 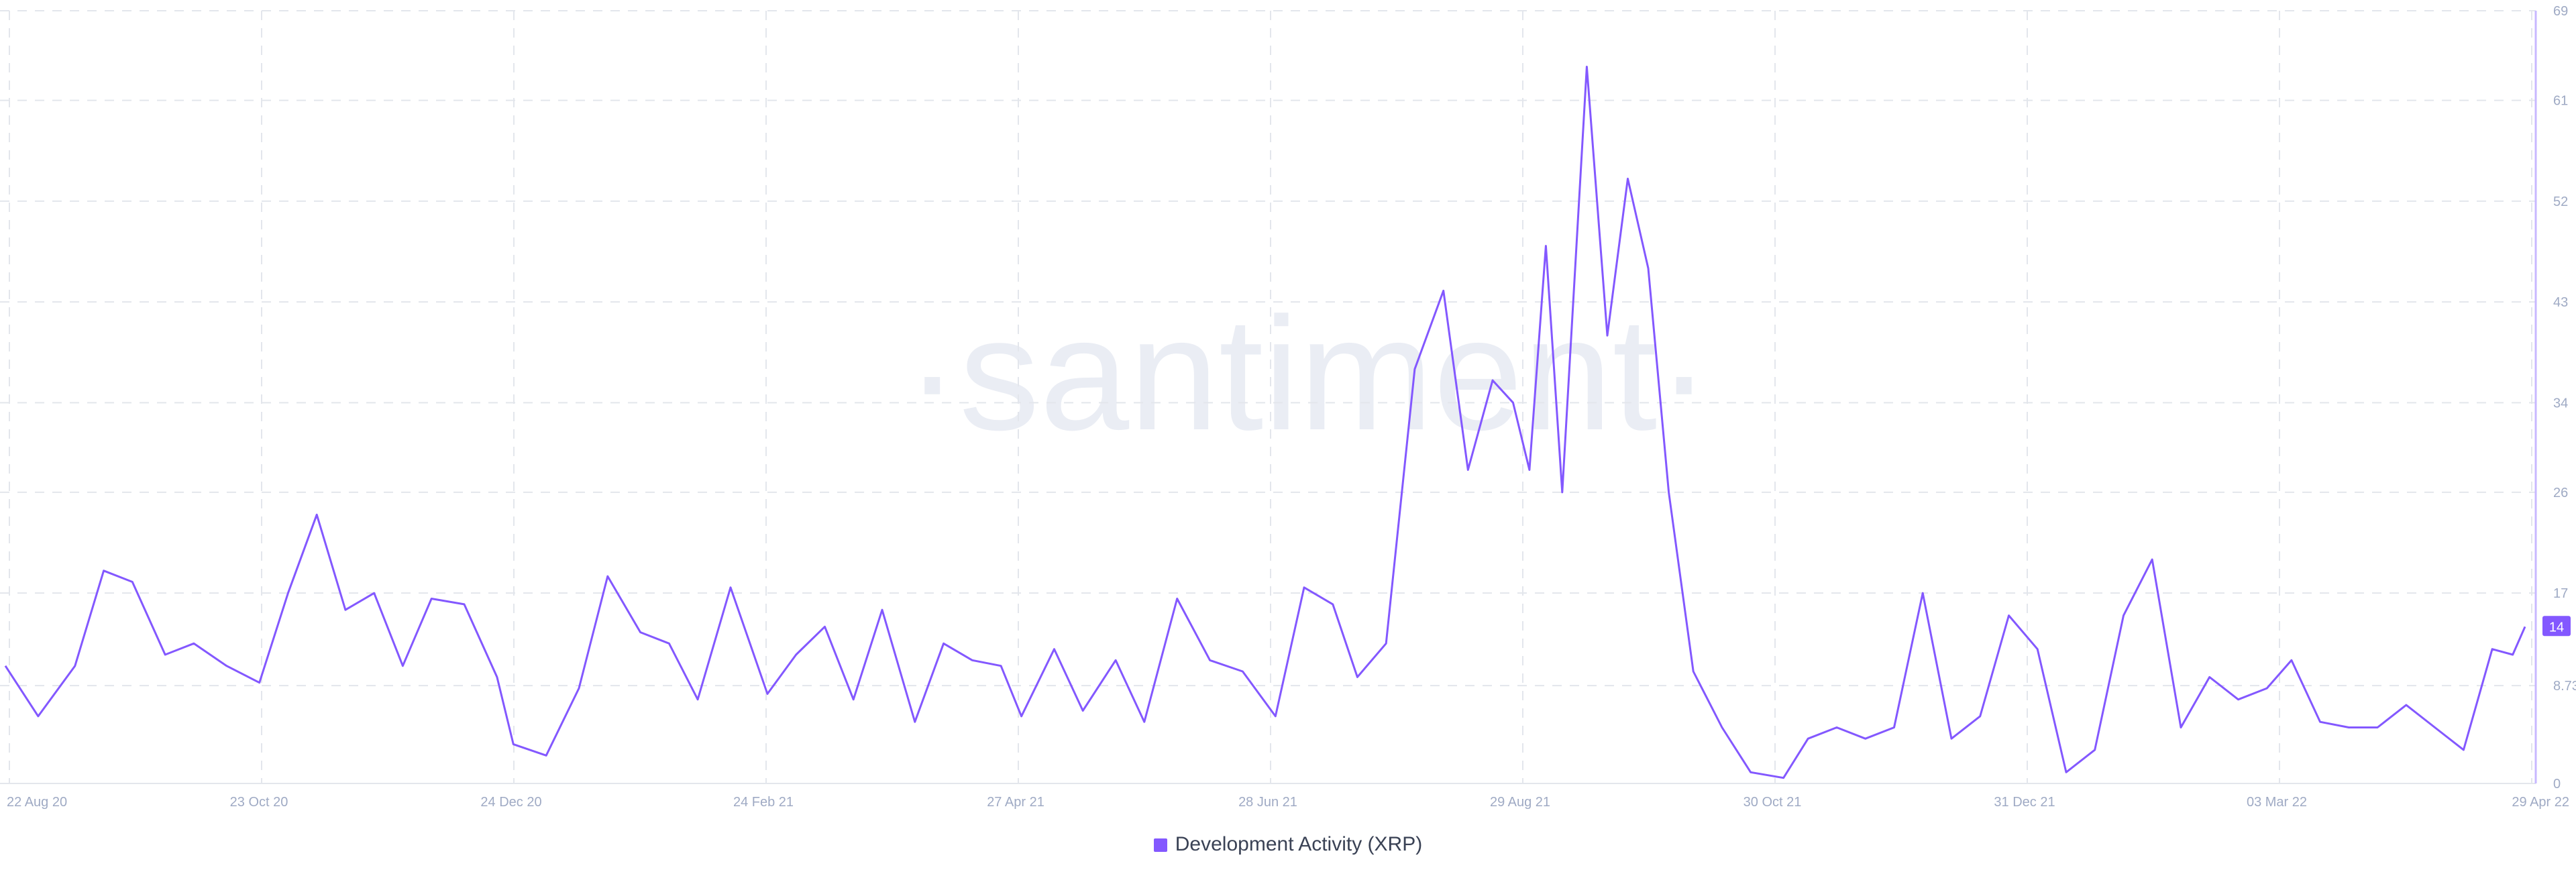 What do you see at coordinates (510, 802) in the screenshot?
I see `x-tick-label: 24 Dec 20` at bounding box center [510, 802].